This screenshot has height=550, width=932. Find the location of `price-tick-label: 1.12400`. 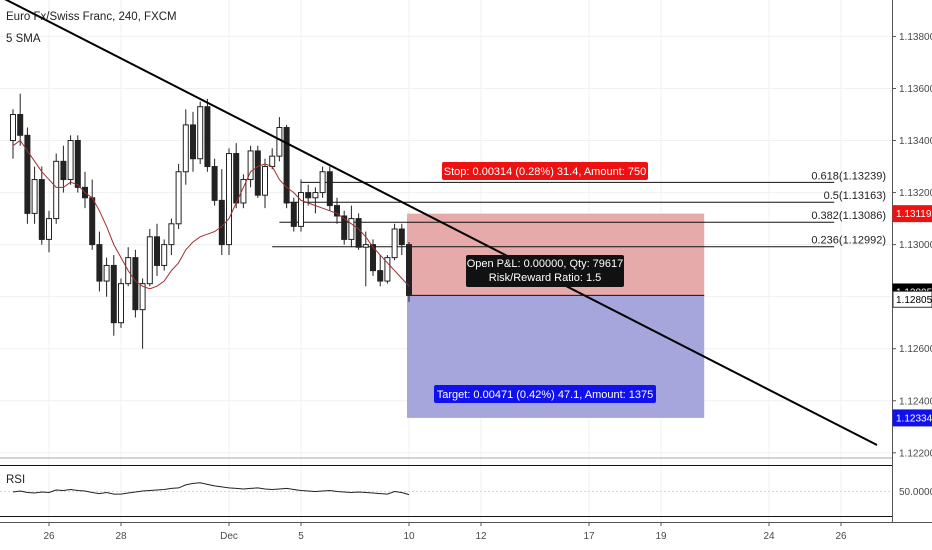

price-tick-label: 1.12400 is located at coordinates (915, 401).